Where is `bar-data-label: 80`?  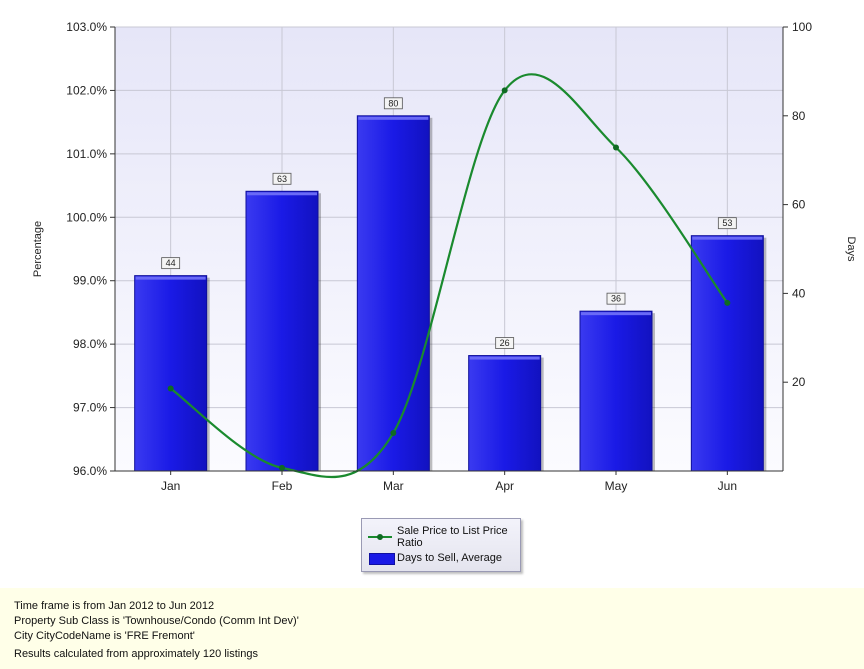
bar-data-label: 80 is located at coordinates (393, 103).